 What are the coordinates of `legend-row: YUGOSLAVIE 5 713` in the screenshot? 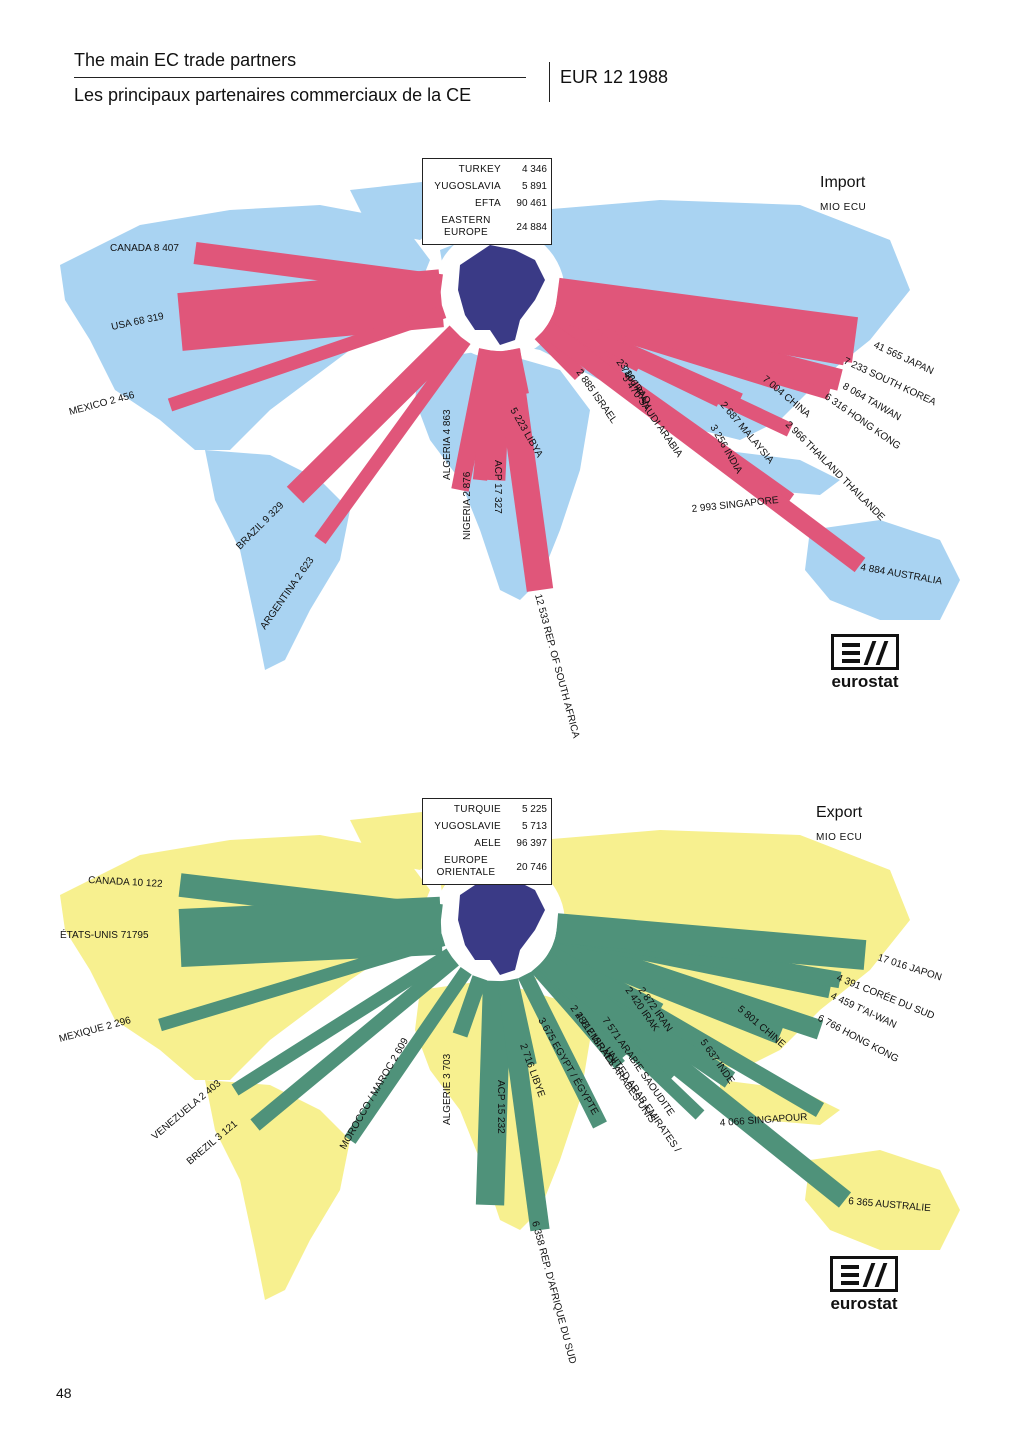 It's located at (487, 826).